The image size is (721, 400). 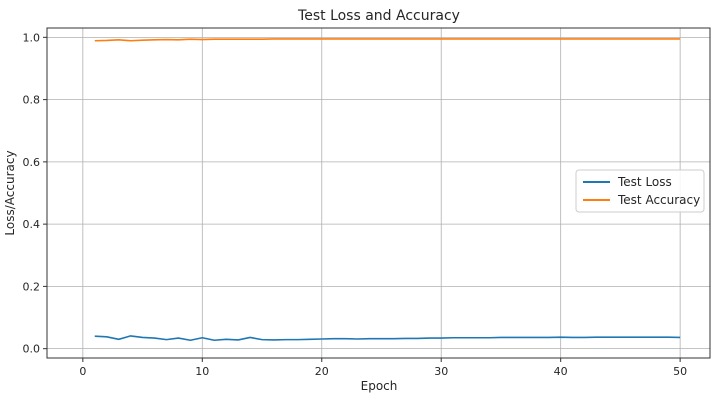 I want to click on legend-box, so click(x=640, y=191).